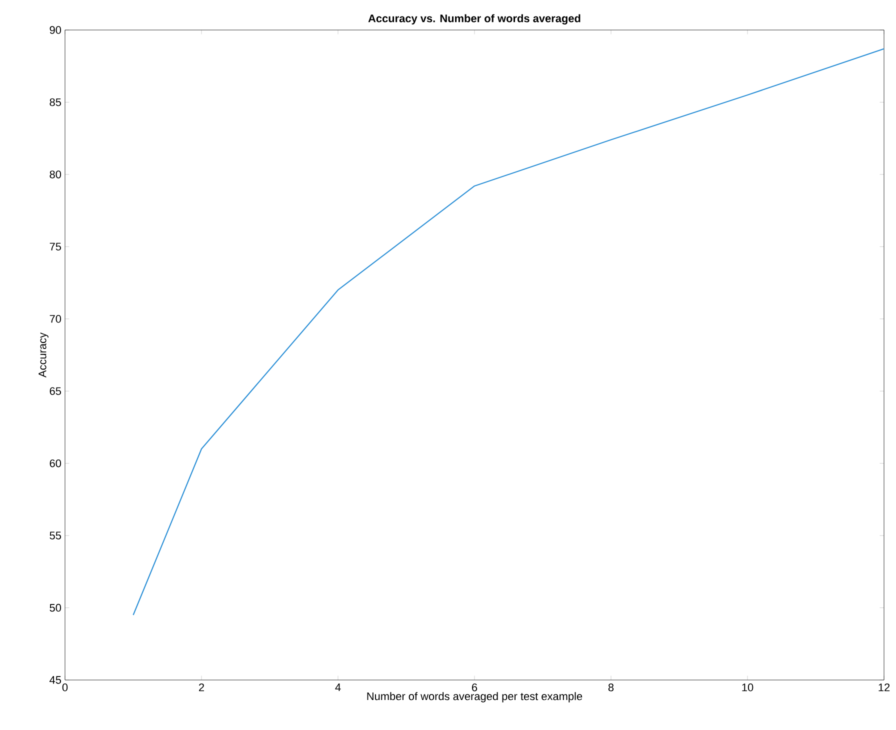 Image resolution: width=896 pixels, height=730 pixels. I want to click on y-tick-label: 70, so click(56, 319).